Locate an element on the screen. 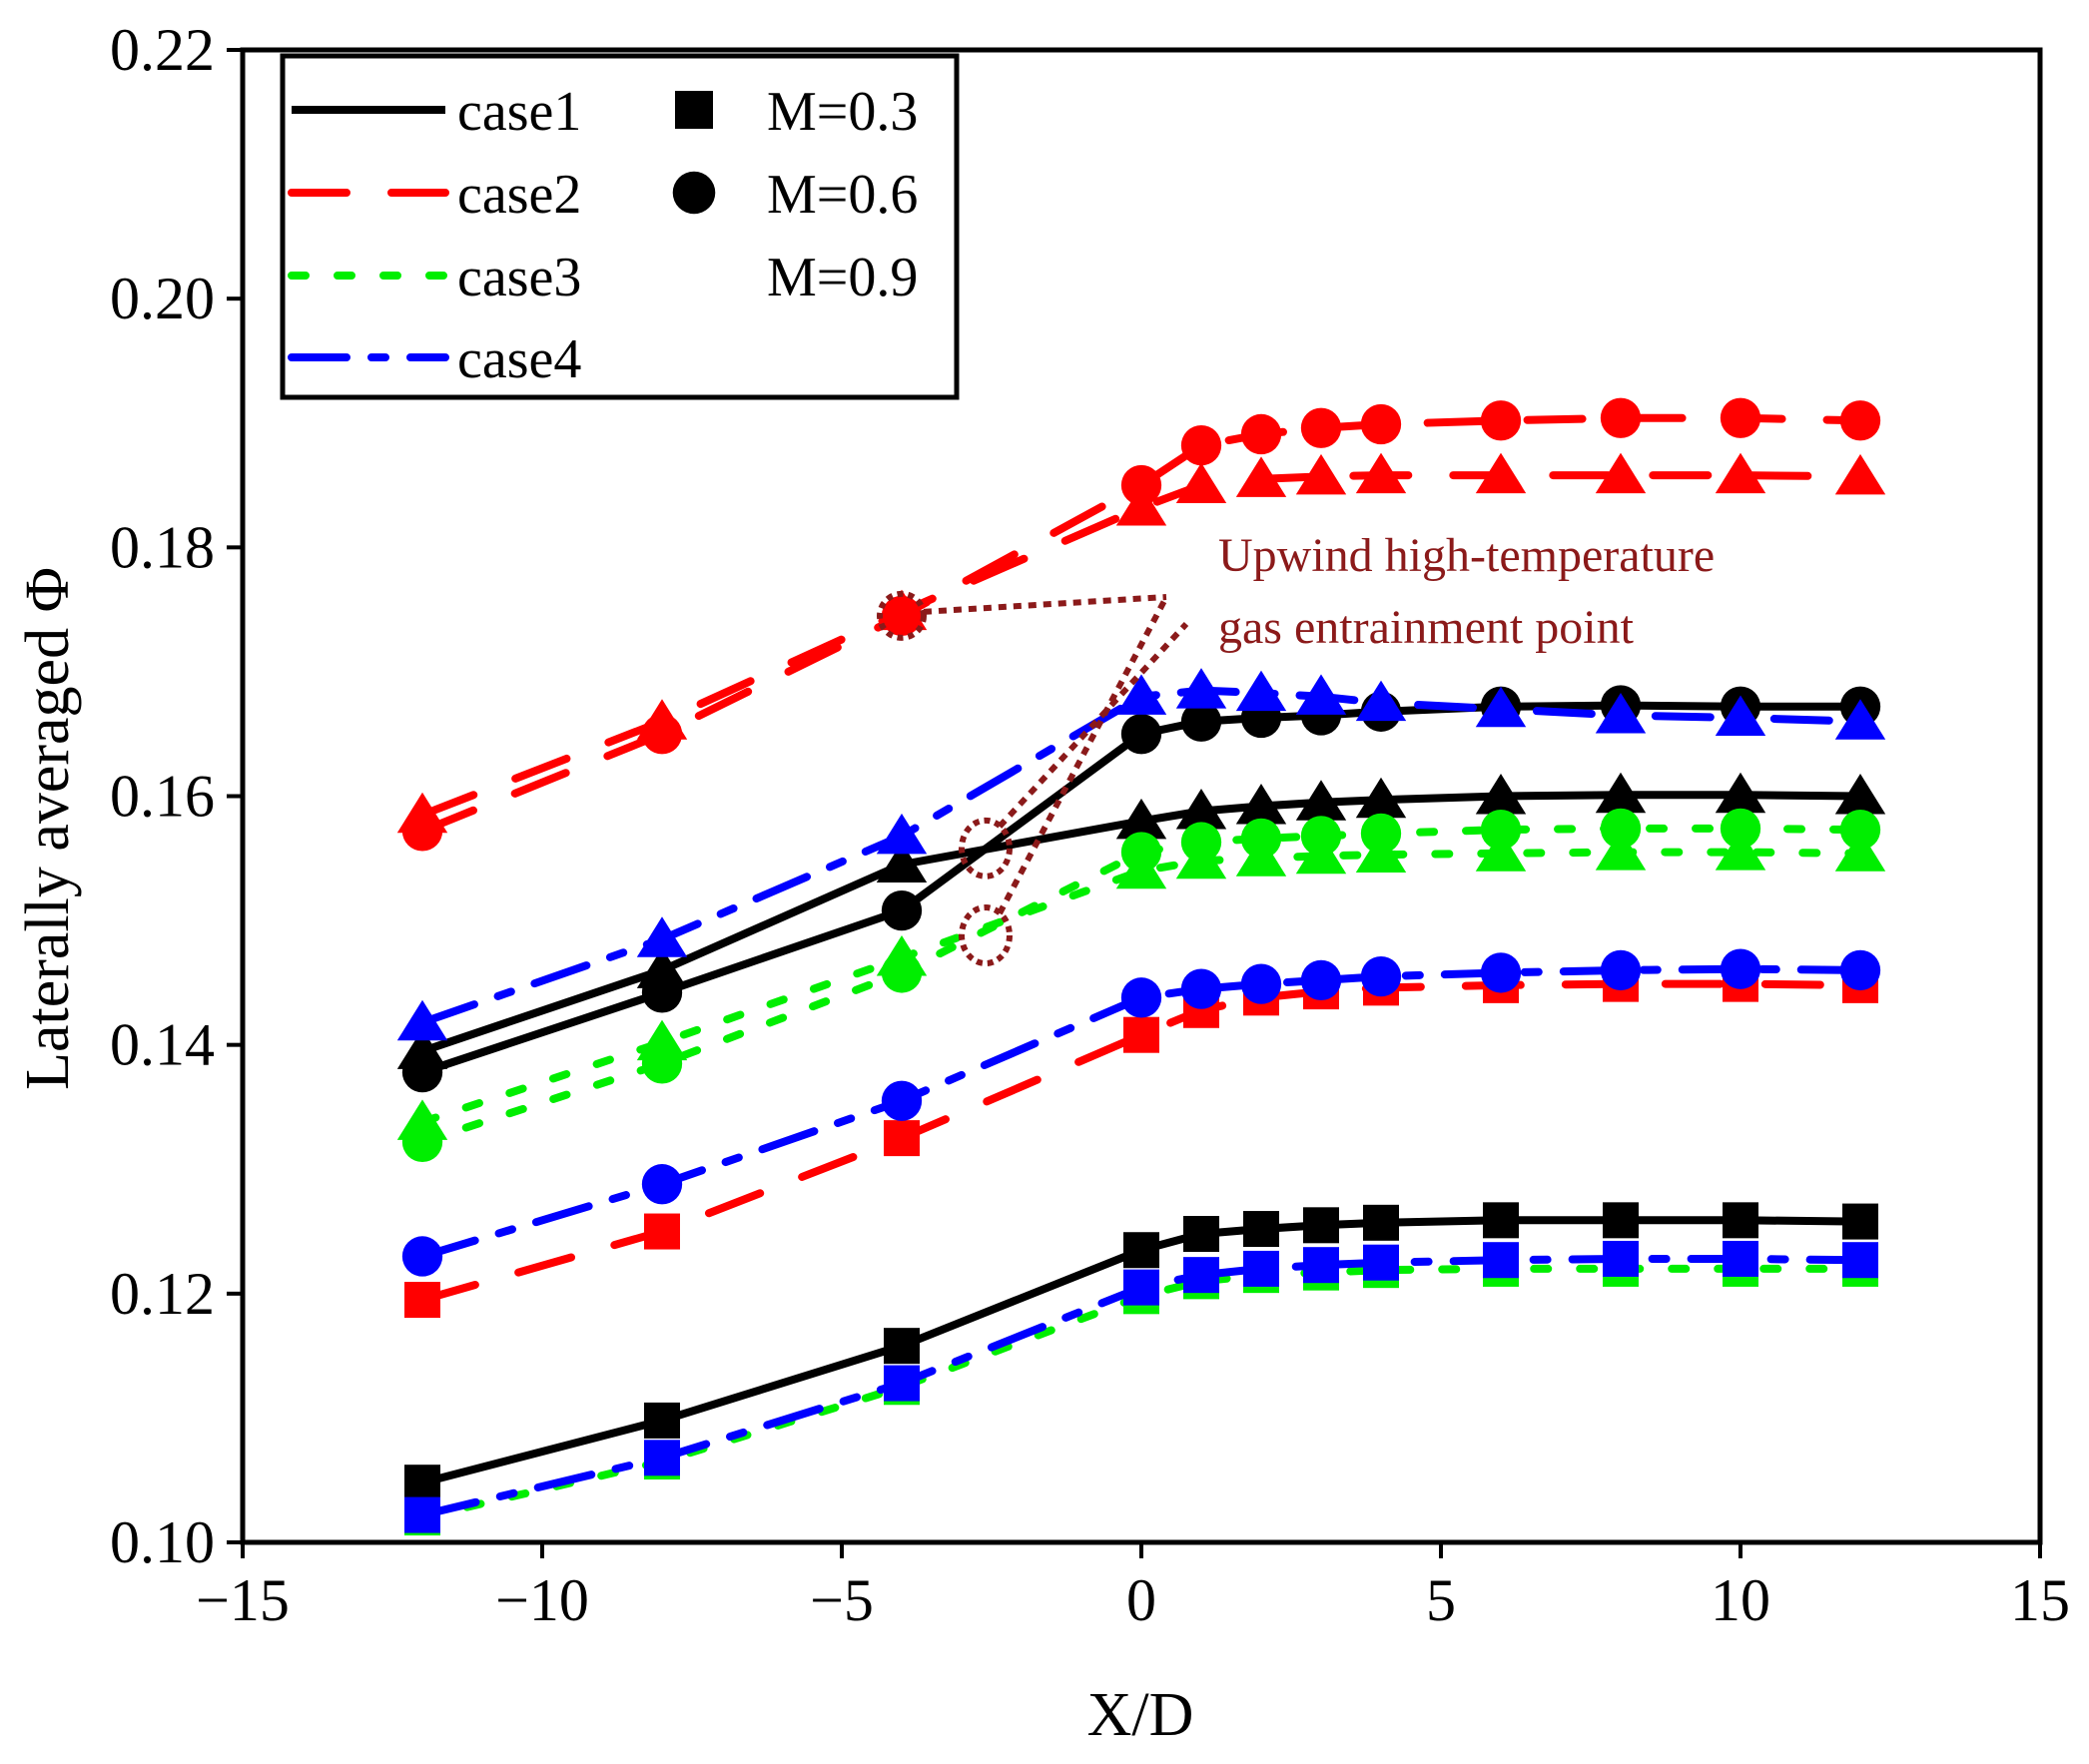 The height and width of the screenshot is (1764, 2089). x-tick-label: −15 is located at coordinates (243, 1600).